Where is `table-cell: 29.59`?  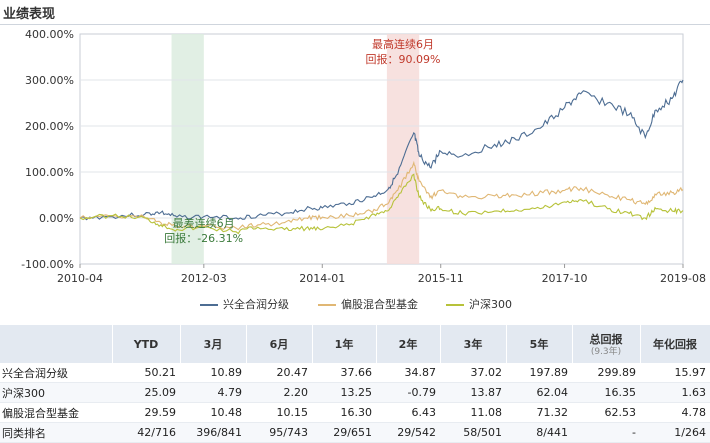 table-cell: 29.59 is located at coordinates (146, 412).